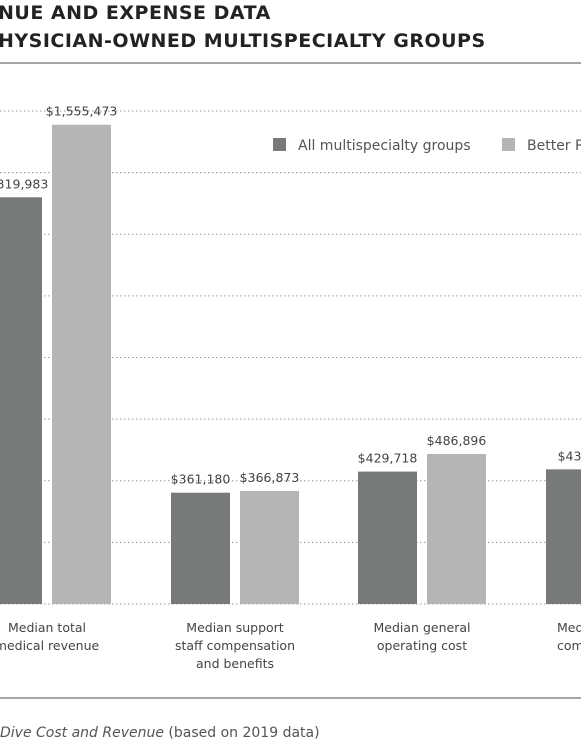 This screenshot has width=581, height=751. What do you see at coordinates (235, 663) in the screenshot?
I see `x-tick-line: and benefits` at bounding box center [235, 663].